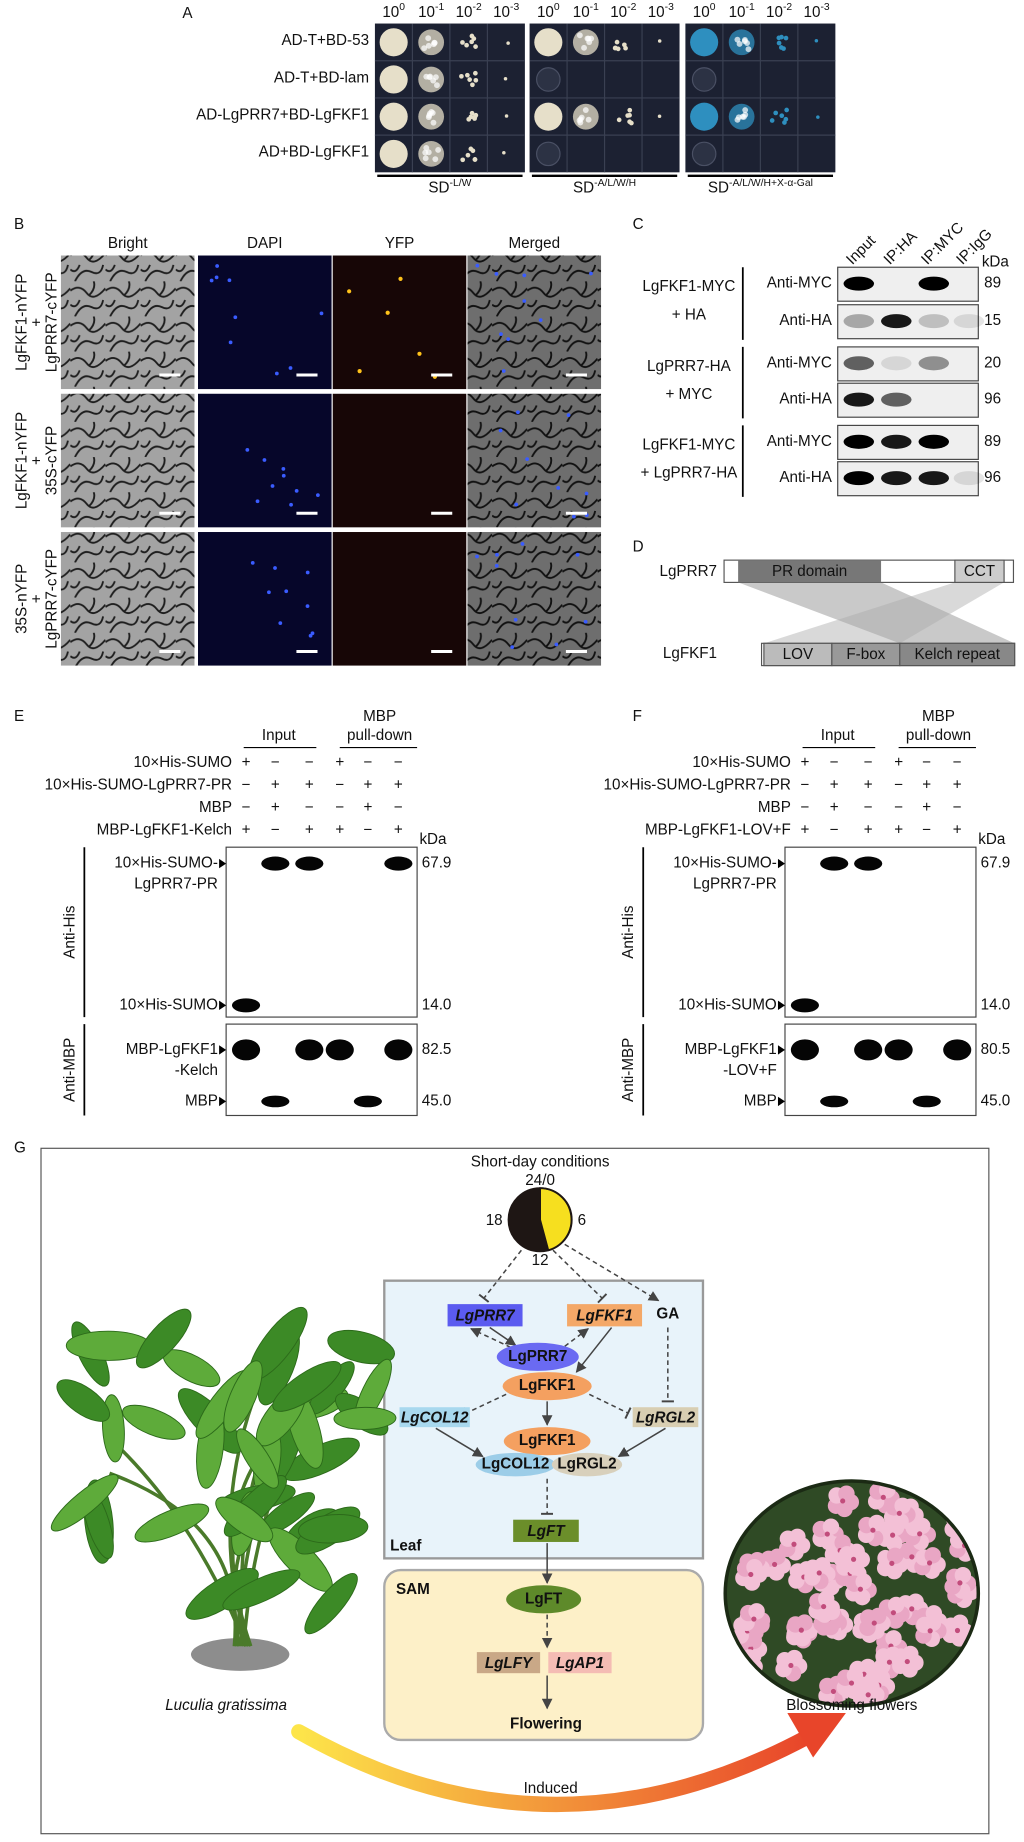  Describe the element at coordinates (992, 839) in the screenshot. I see `kda-unit: kDa` at that location.